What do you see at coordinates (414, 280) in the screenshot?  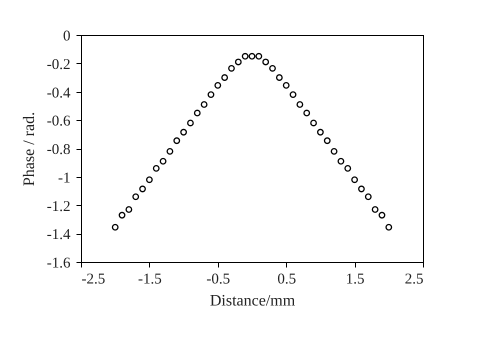 I see `x-tick-label: 2.5` at bounding box center [414, 280].